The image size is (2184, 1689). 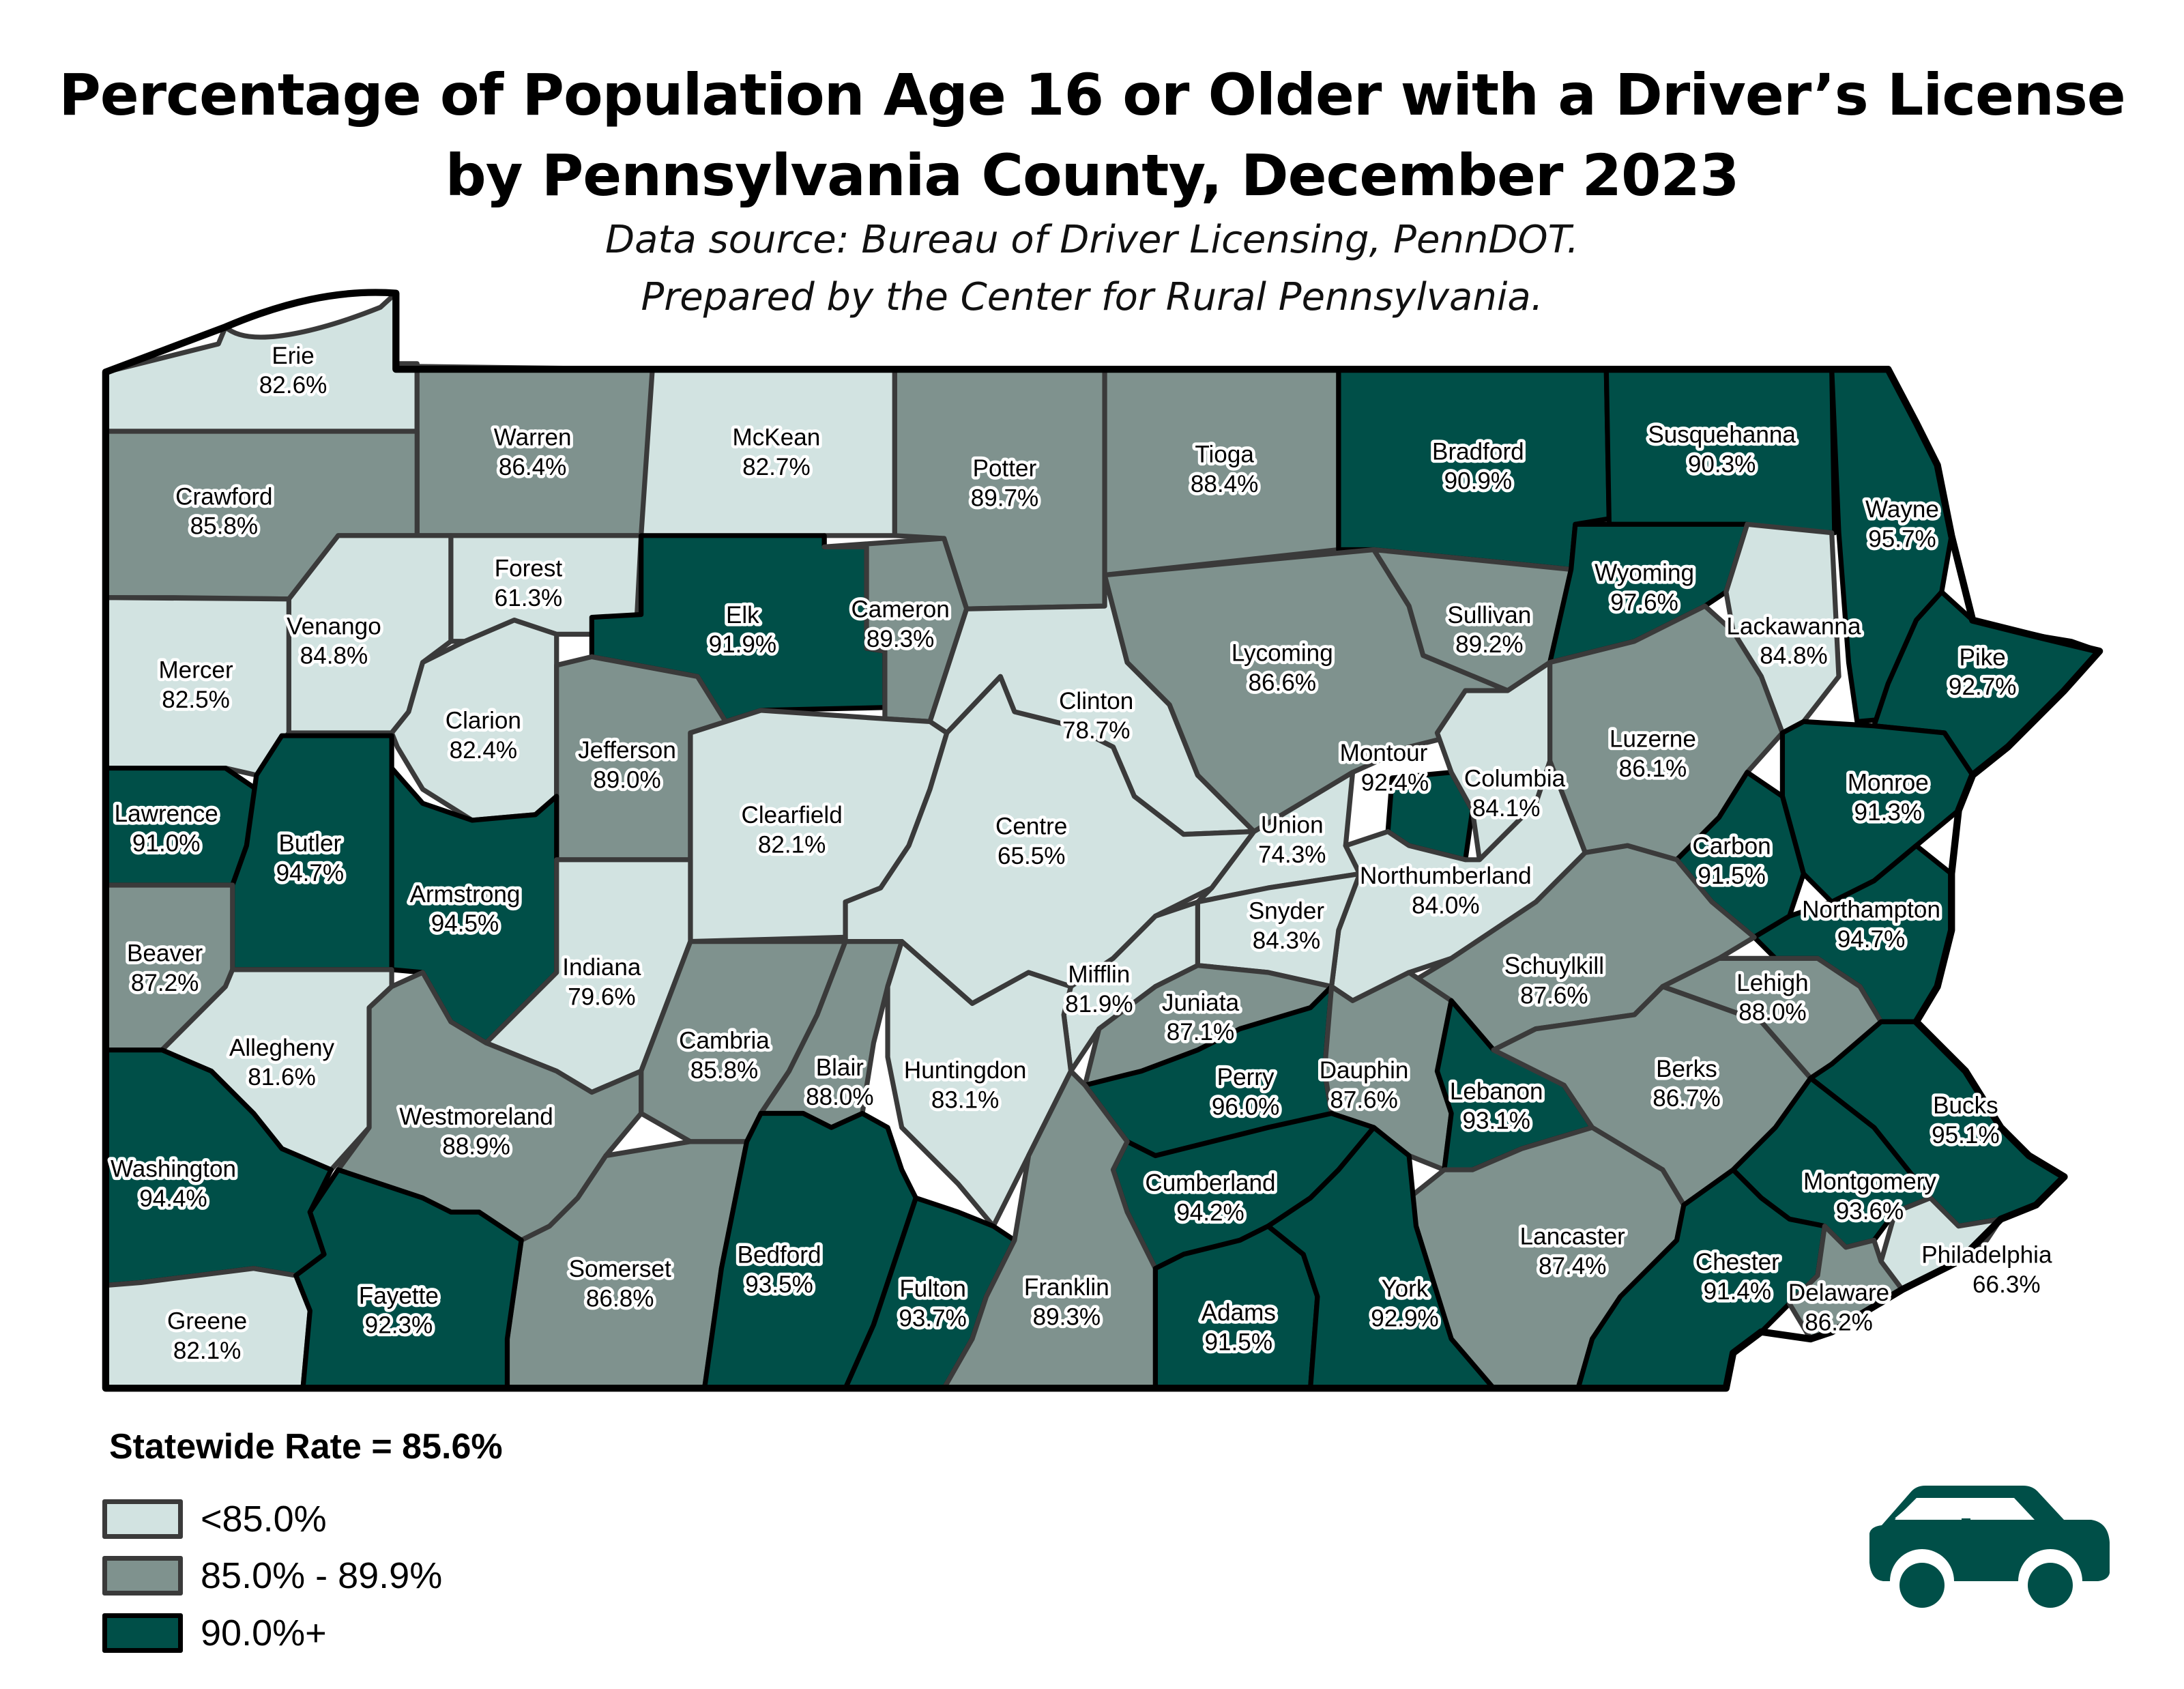 What do you see at coordinates (534, 451) in the screenshot?
I see `county-warren` at bounding box center [534, 451].